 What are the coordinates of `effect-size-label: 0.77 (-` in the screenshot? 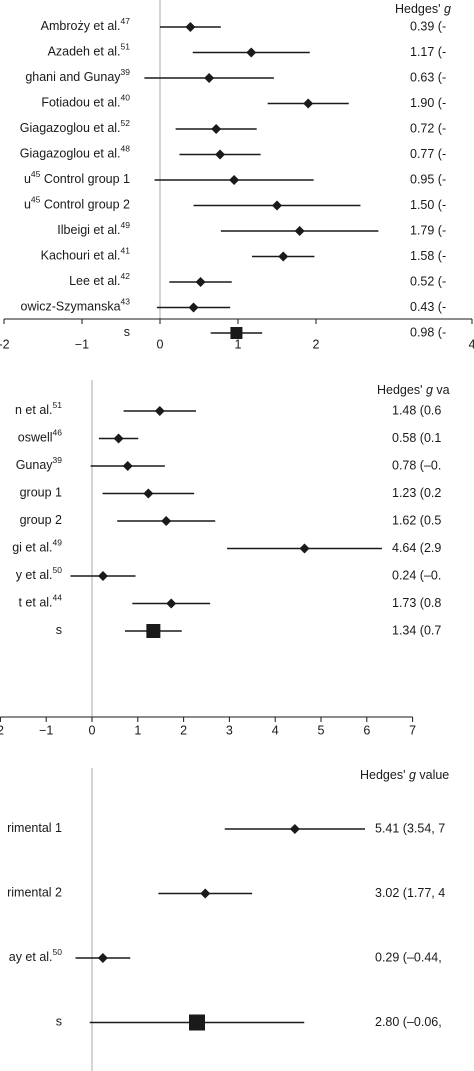 It's located at (428, 154).